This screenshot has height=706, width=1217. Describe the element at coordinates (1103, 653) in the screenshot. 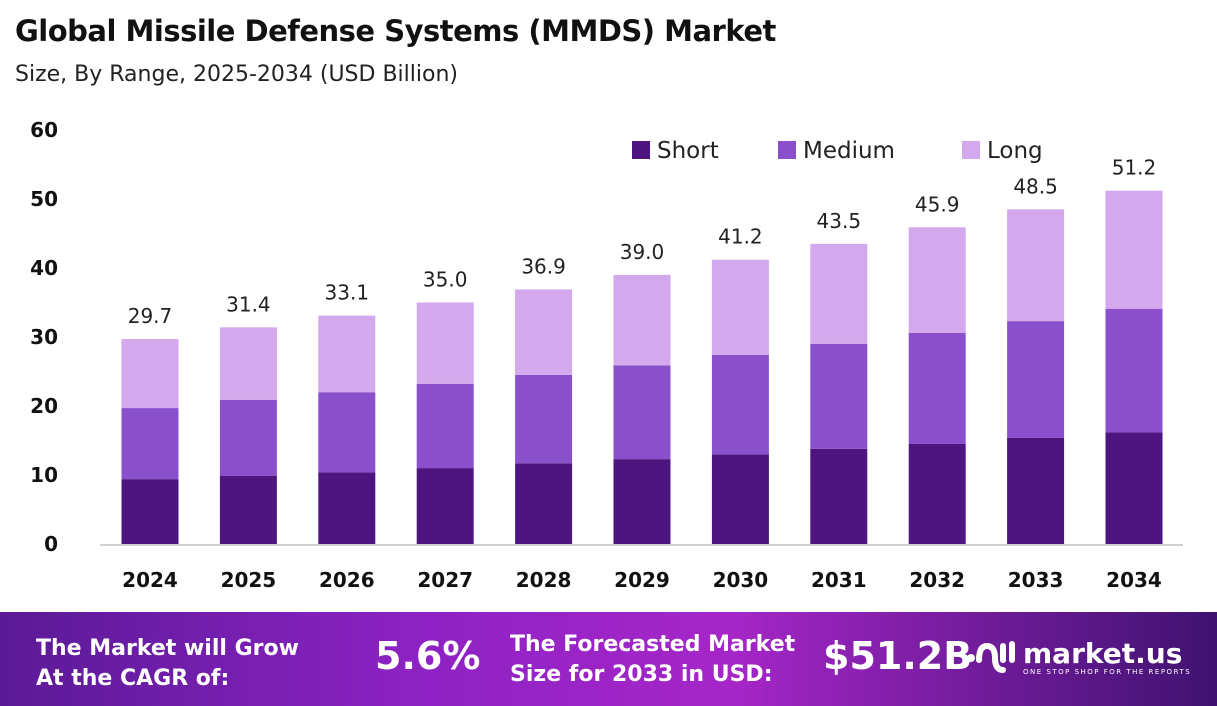

I see `brand-name: market.us` at that location.